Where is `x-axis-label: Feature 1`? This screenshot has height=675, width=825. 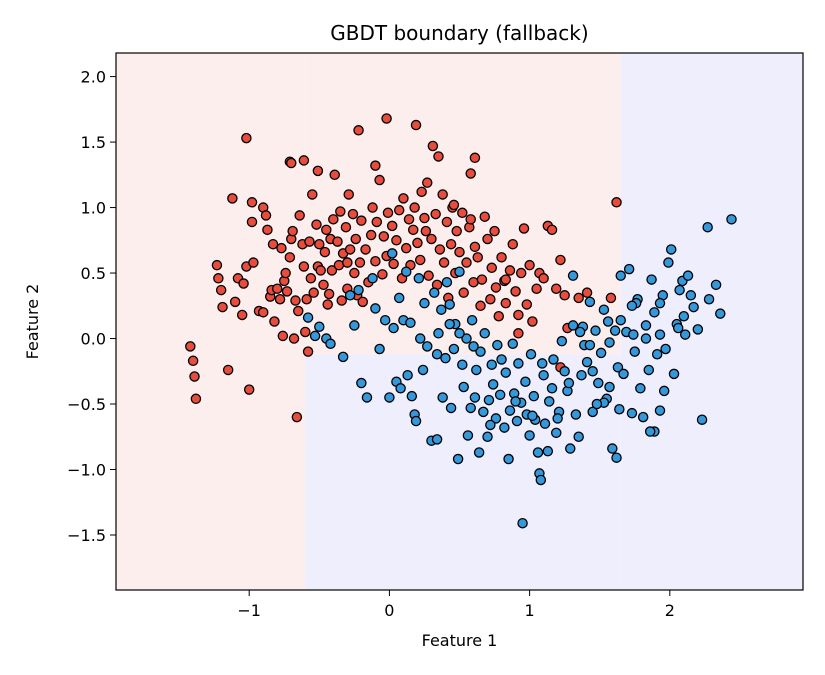
x-axis-label: Feature 1 is located at coordinates (460, 640).